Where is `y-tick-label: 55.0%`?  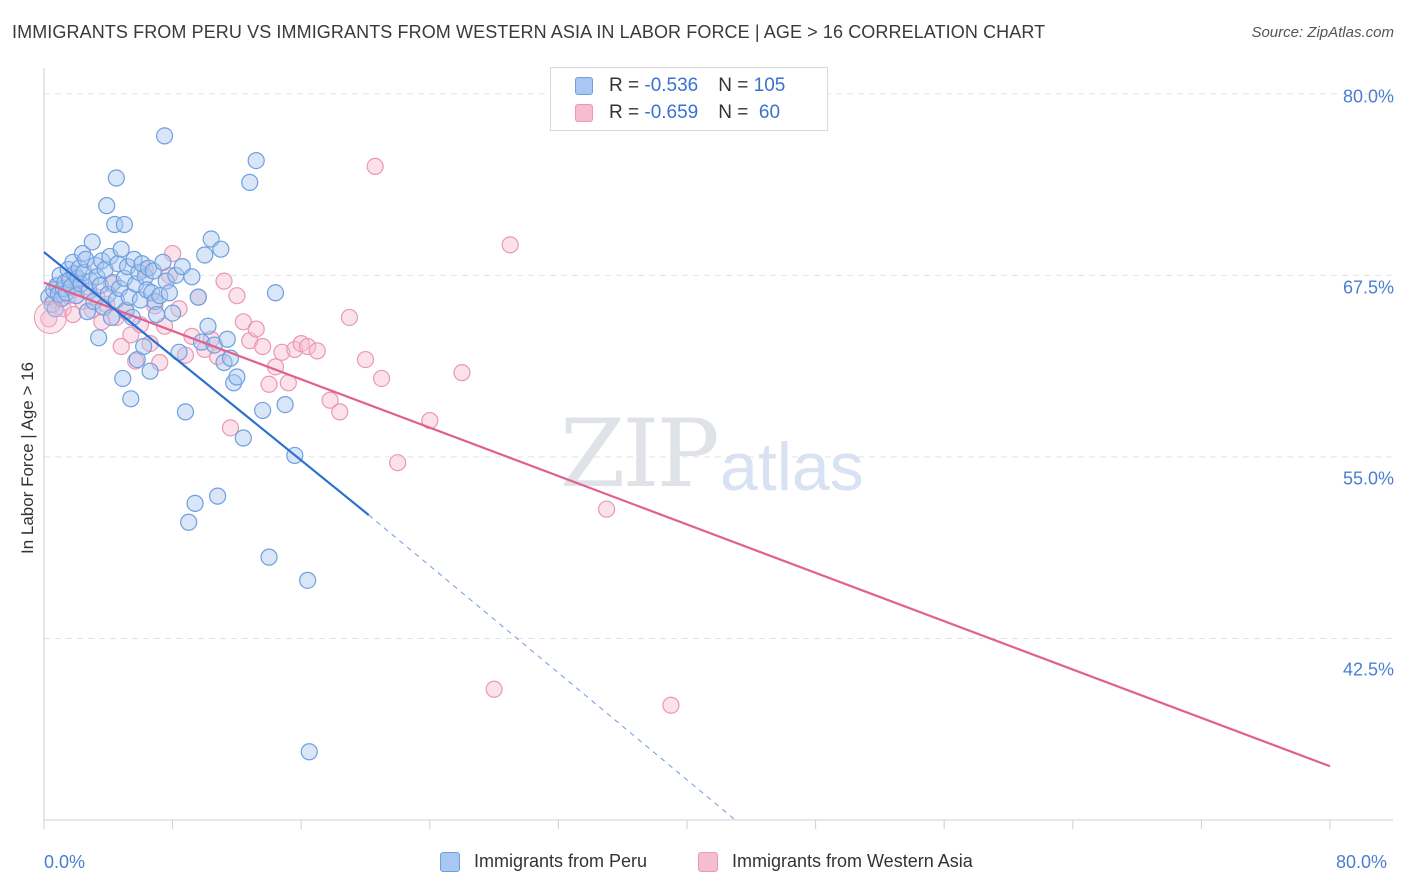 y-tick-label: 55.0% is located at coordinates (1368, 478).